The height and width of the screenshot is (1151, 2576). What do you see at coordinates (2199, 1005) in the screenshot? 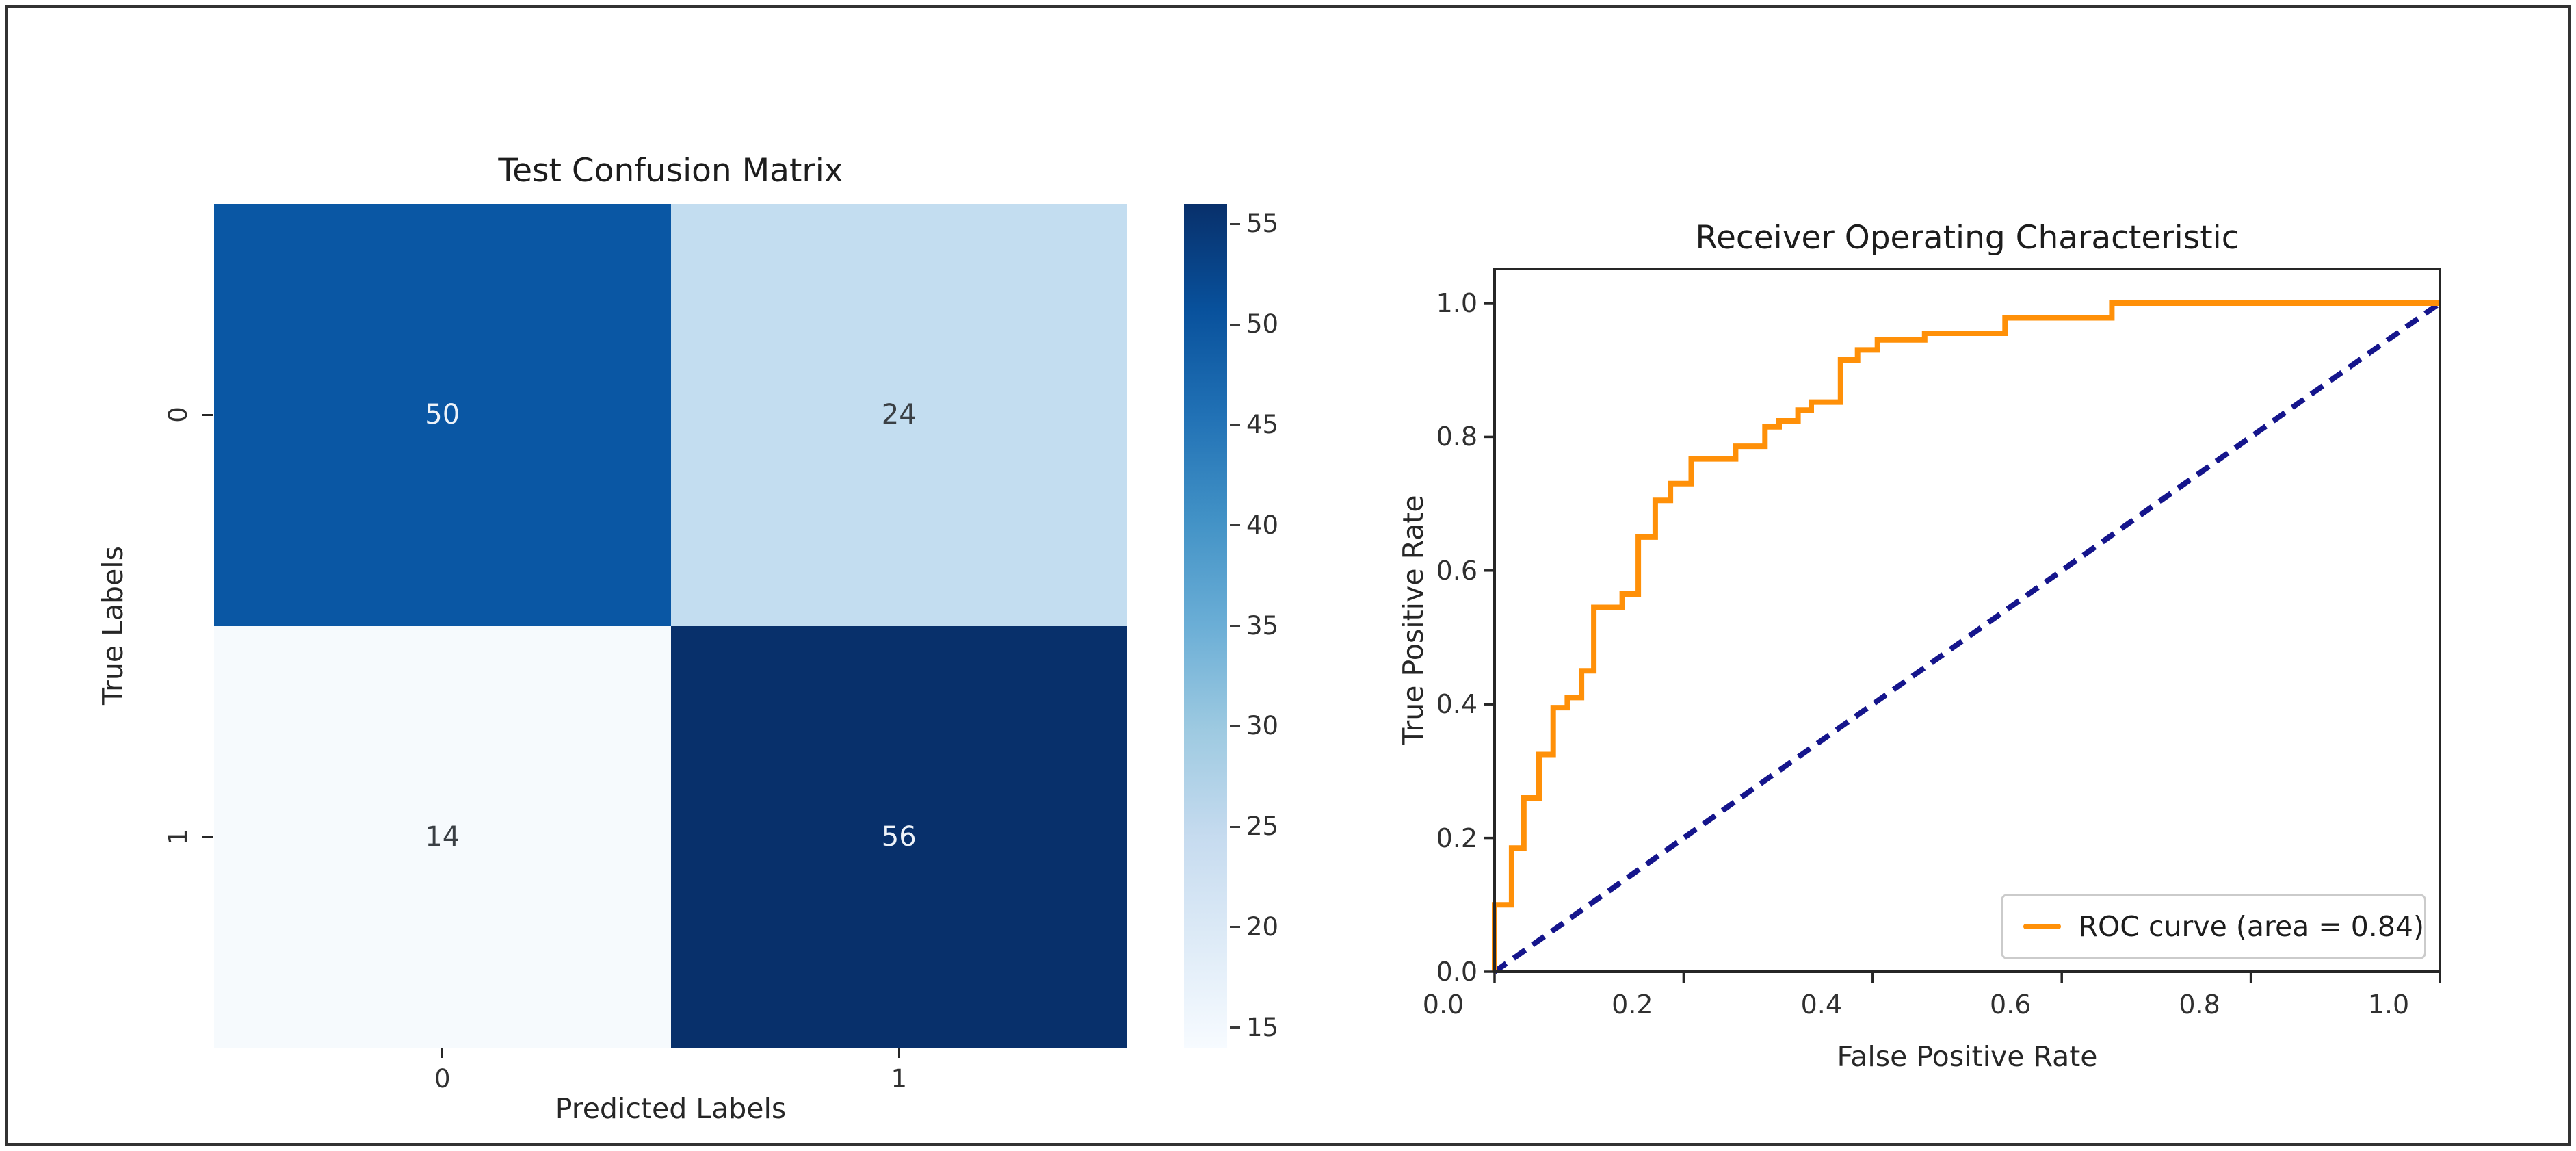
I see `roc-xtick-label: 0.8` at bounding box center [2199, 1005].